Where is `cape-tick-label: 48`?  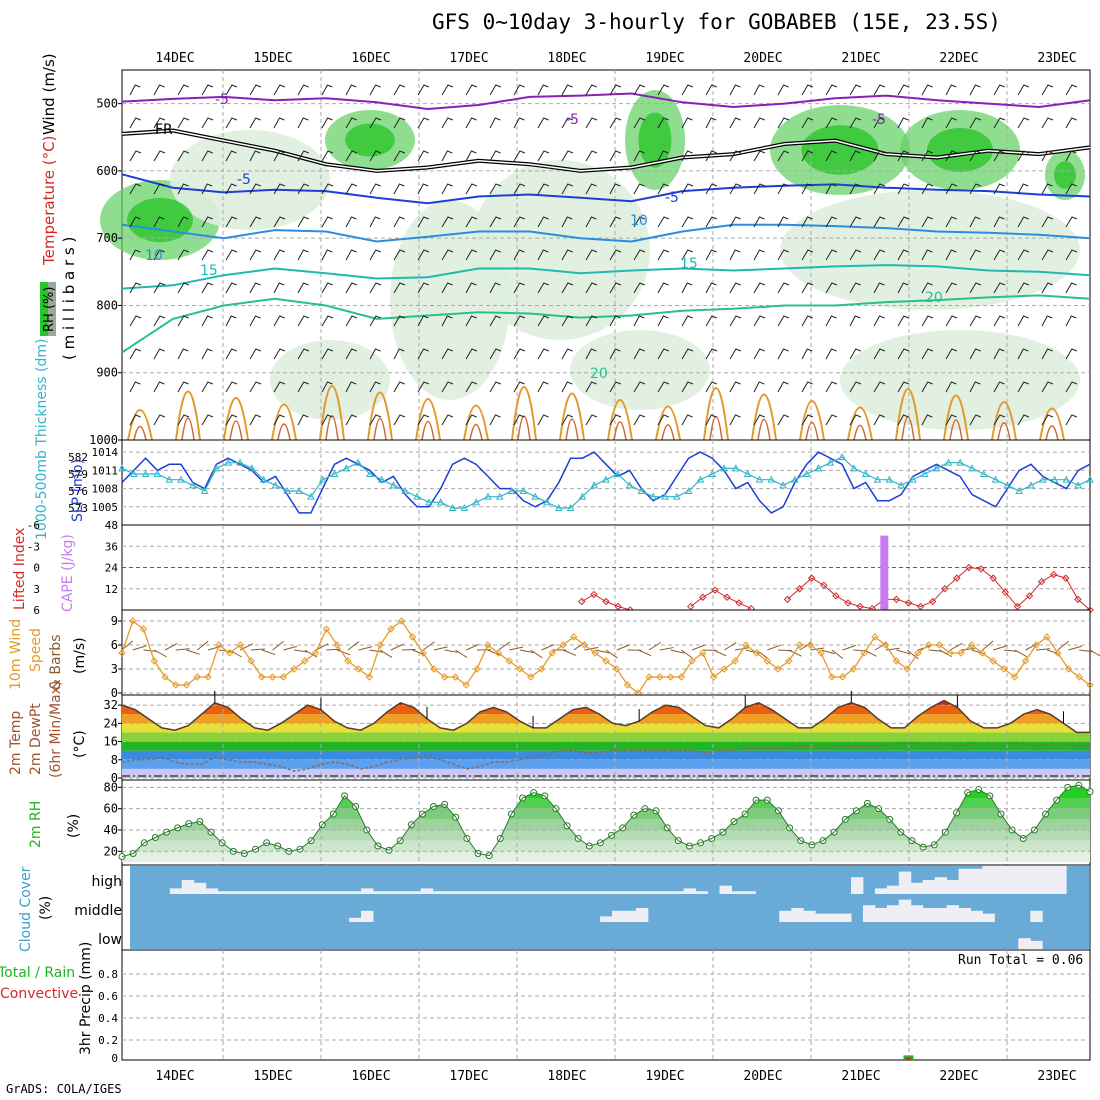
cape-tick-label: 48 is located at coordinates (111, 525).